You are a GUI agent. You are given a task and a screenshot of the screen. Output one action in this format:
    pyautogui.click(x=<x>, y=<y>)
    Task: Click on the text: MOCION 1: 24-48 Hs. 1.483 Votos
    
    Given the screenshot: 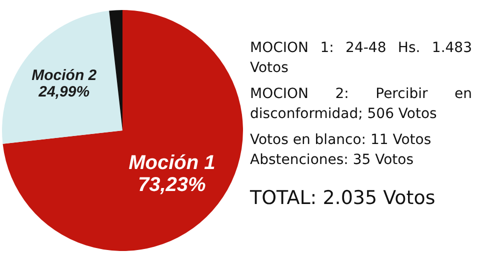 What is the action you would take?
    pyautogui.click(x=361, y=58)
    